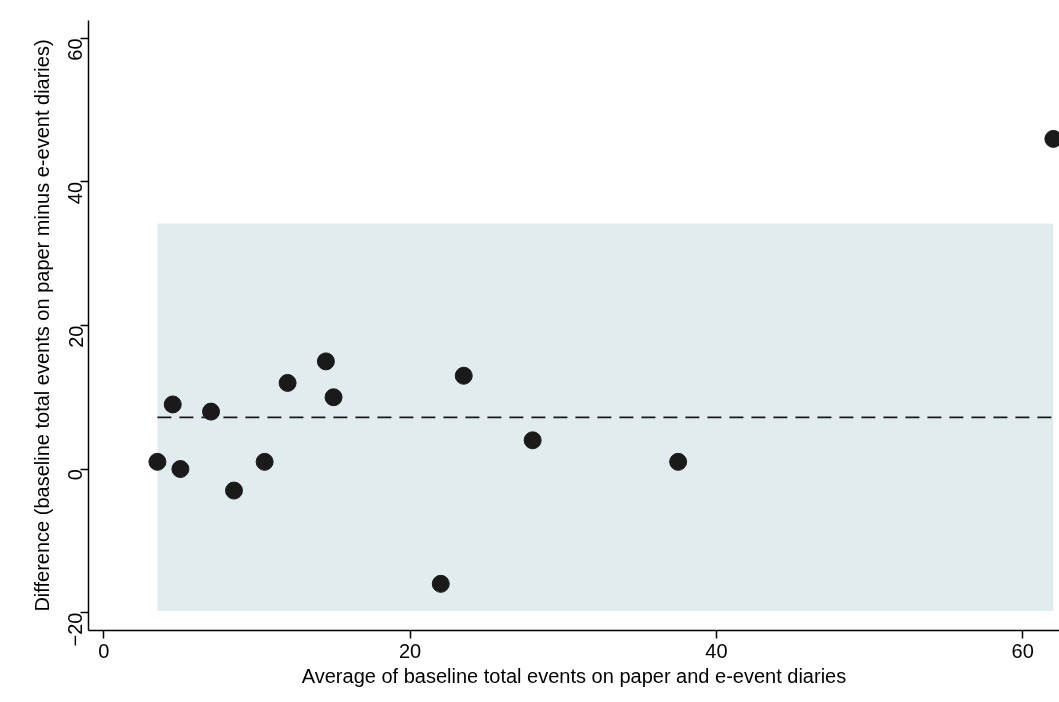 This screenshot has width=1059, height=702. Describe the element at coordinates (410, 650) in the screenshot. I see `x-tick-label: 20` at that location.